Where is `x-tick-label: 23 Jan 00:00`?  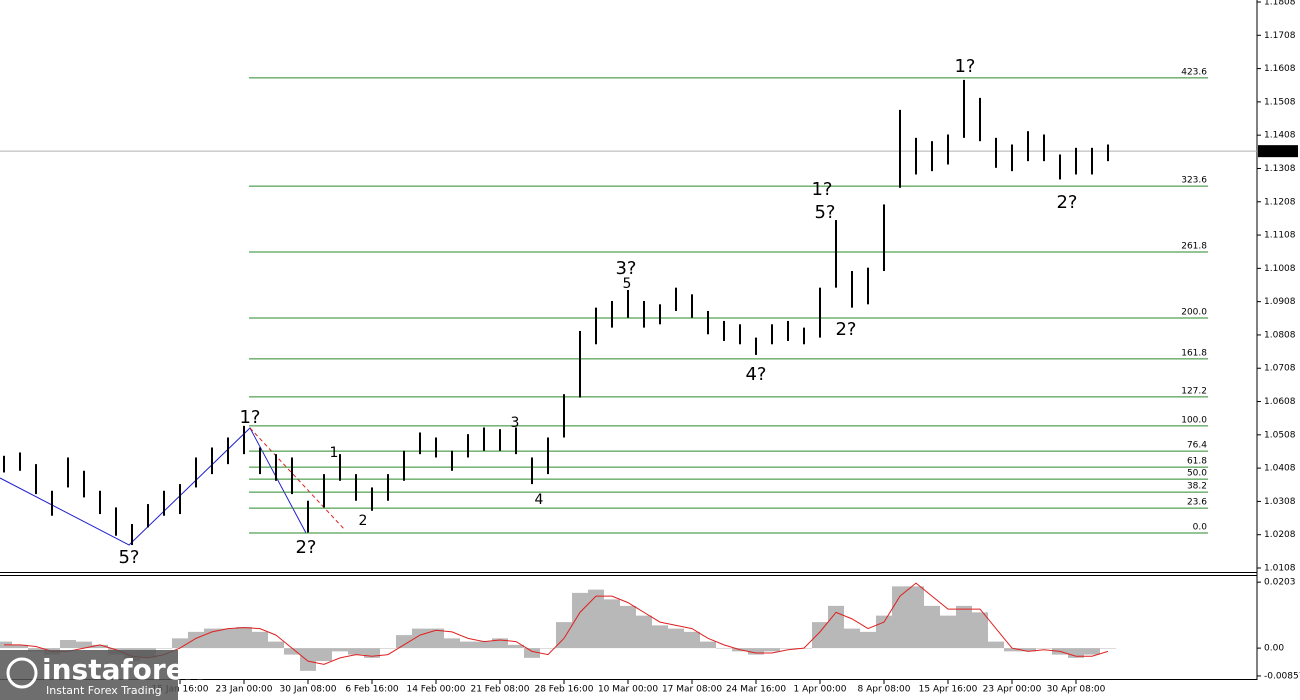 x-tick-label: 23 Jan 00:00 is located at coordinates (244, 690).